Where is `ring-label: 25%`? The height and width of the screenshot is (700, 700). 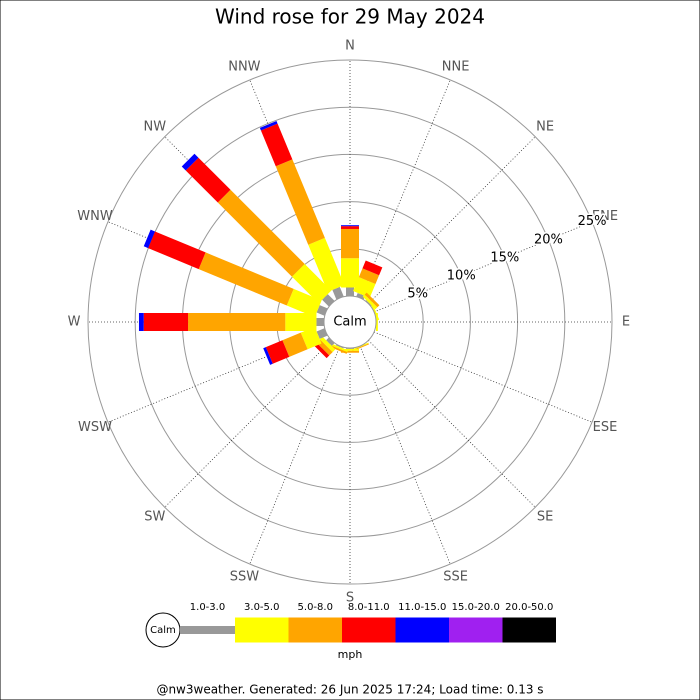 ring-label: 25% is located at coordinates (592, 221).